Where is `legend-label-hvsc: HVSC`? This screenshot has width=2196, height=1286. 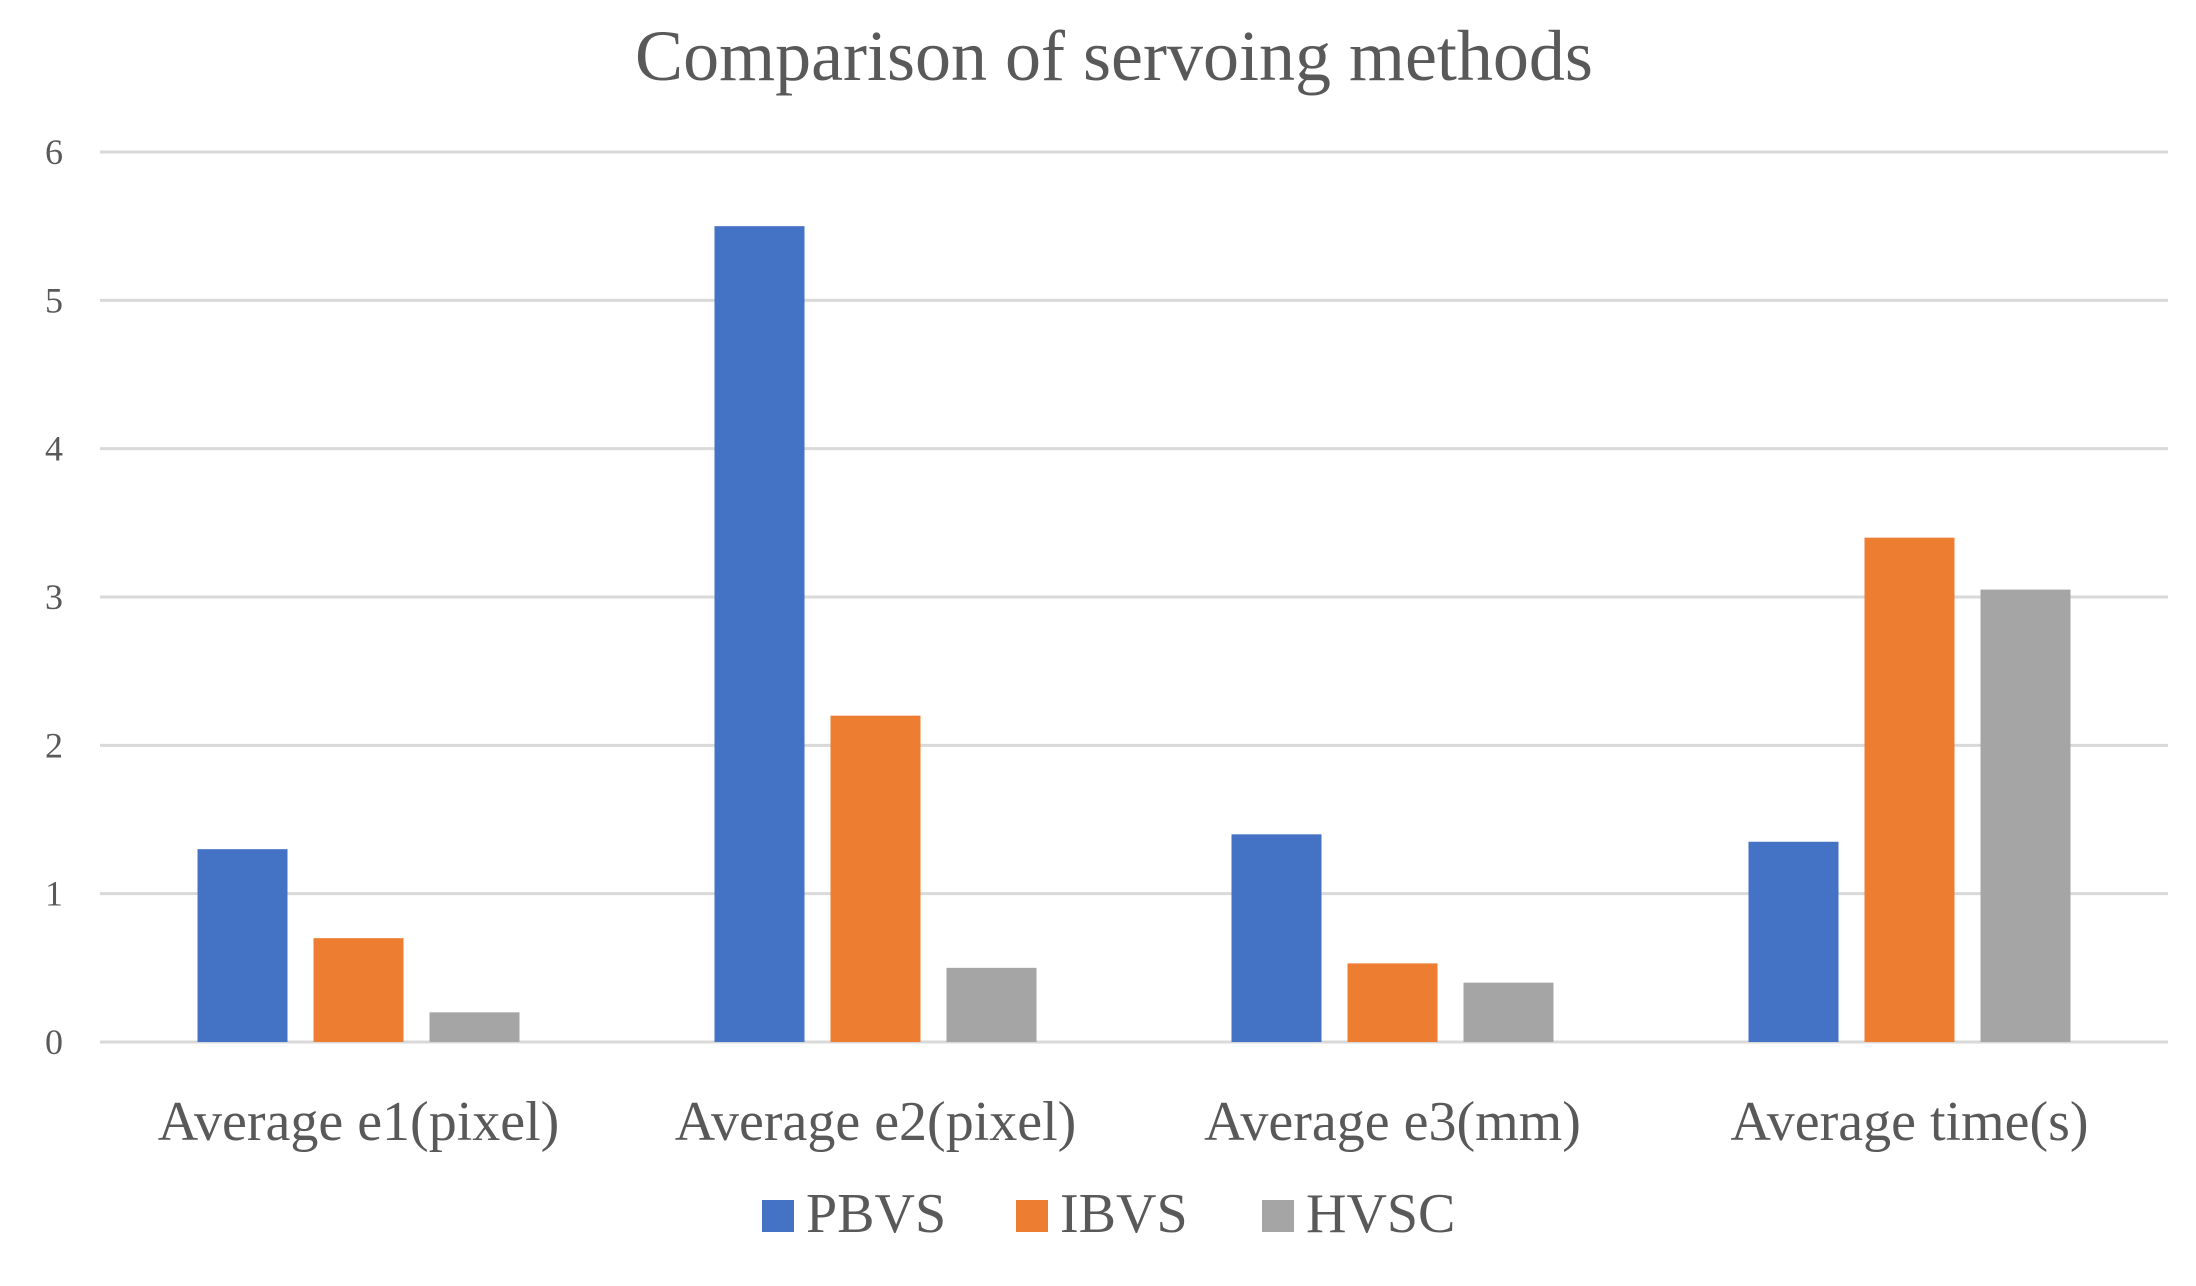
legend-label-hvsc: HVSC is located at coordinates (1380, 1214).